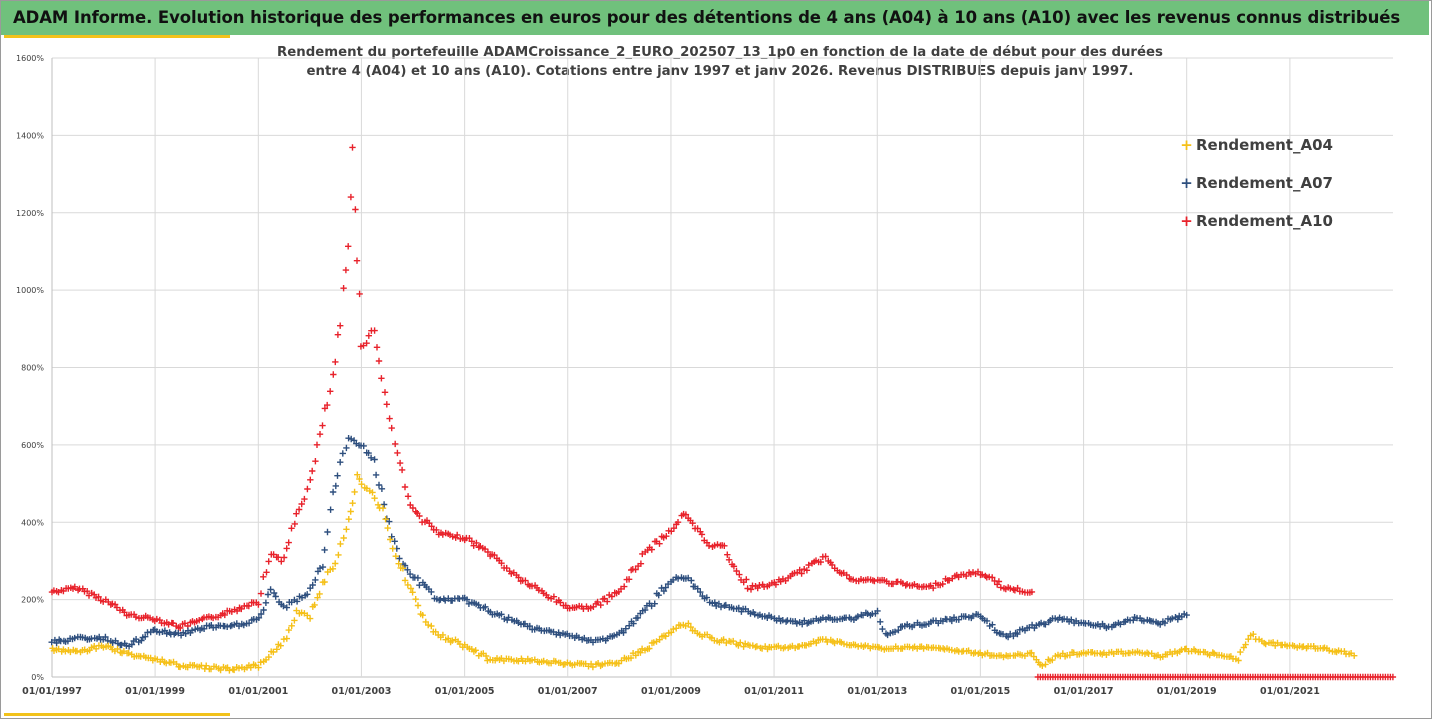 This screenshot has height=719, width=1432. What do you see at coordinates (1264, 145) in the screenshot?
I see `legend-label-a04: Rendement_A04` at bounding box center [1264, 145].